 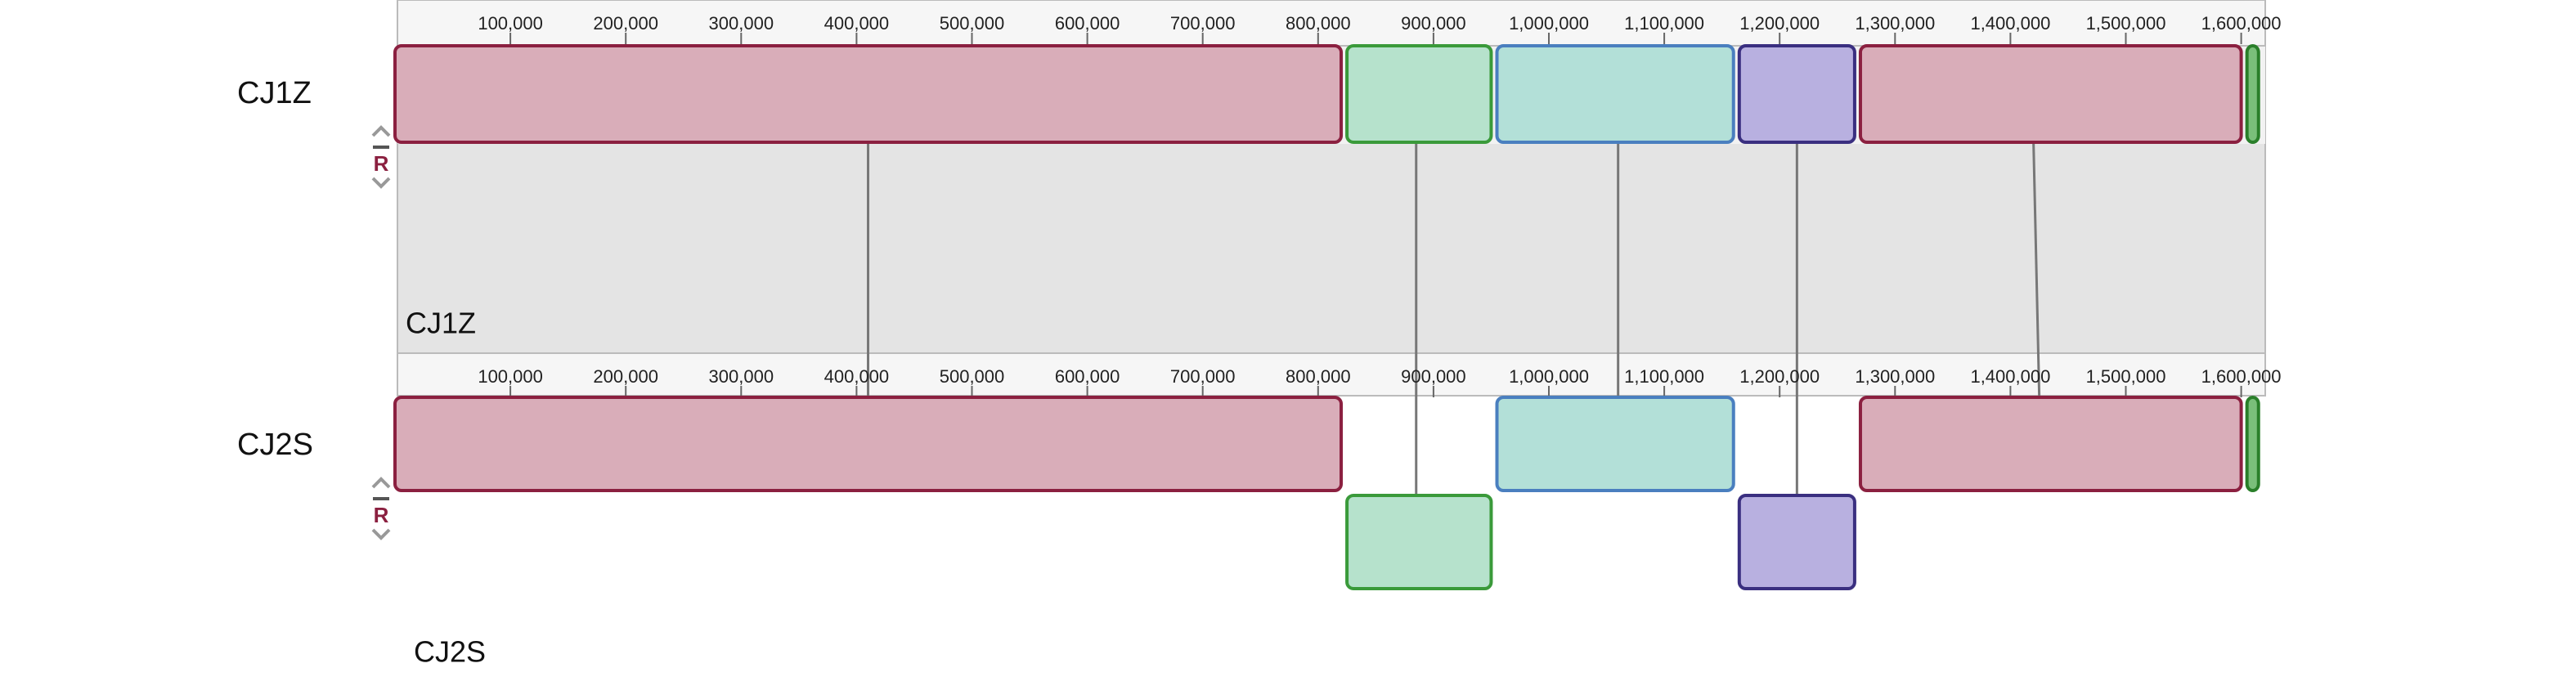 What do you see at coordinates (450, 652) in the screenshot?
I see `genome-inner-label: CJ2S` at bounding box center [450, 652].